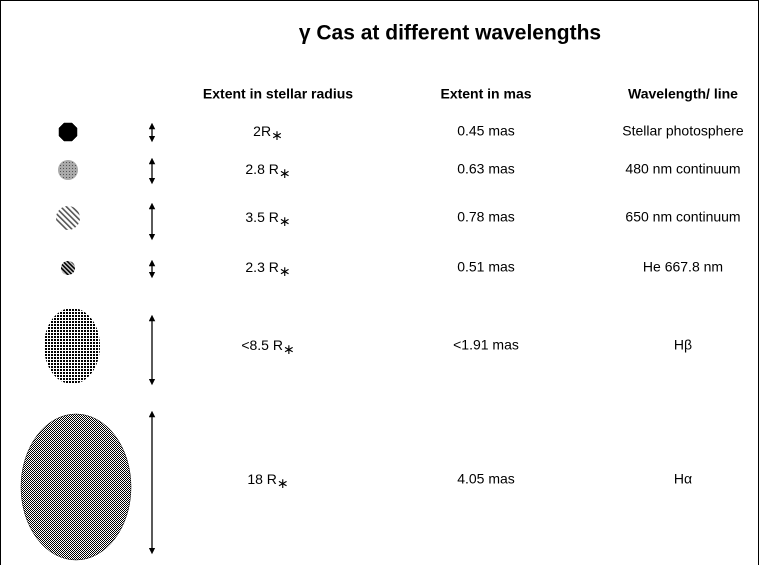  Describe the element at coordinates (682, 217) in the screenshot. I see `line-cell: 650 nm continuum` at that location.